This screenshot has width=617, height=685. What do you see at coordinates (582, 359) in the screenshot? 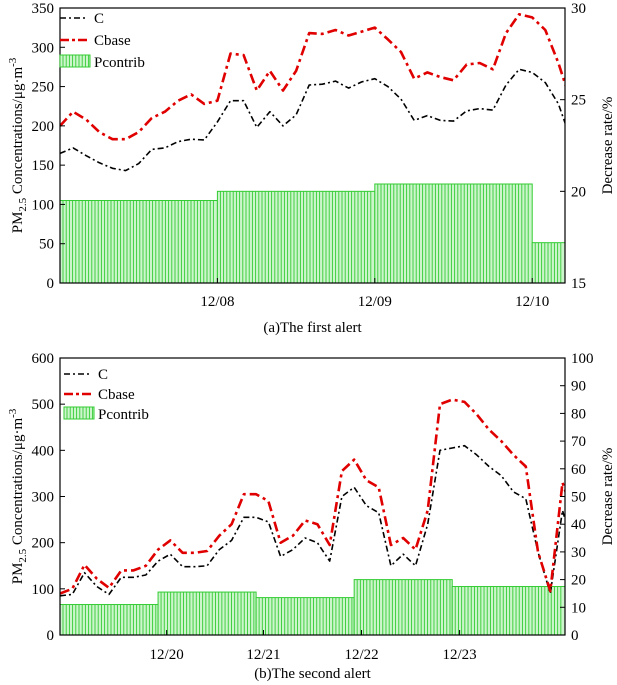
I see `y2-tick-label: 100` at bounding box center [582, 359].